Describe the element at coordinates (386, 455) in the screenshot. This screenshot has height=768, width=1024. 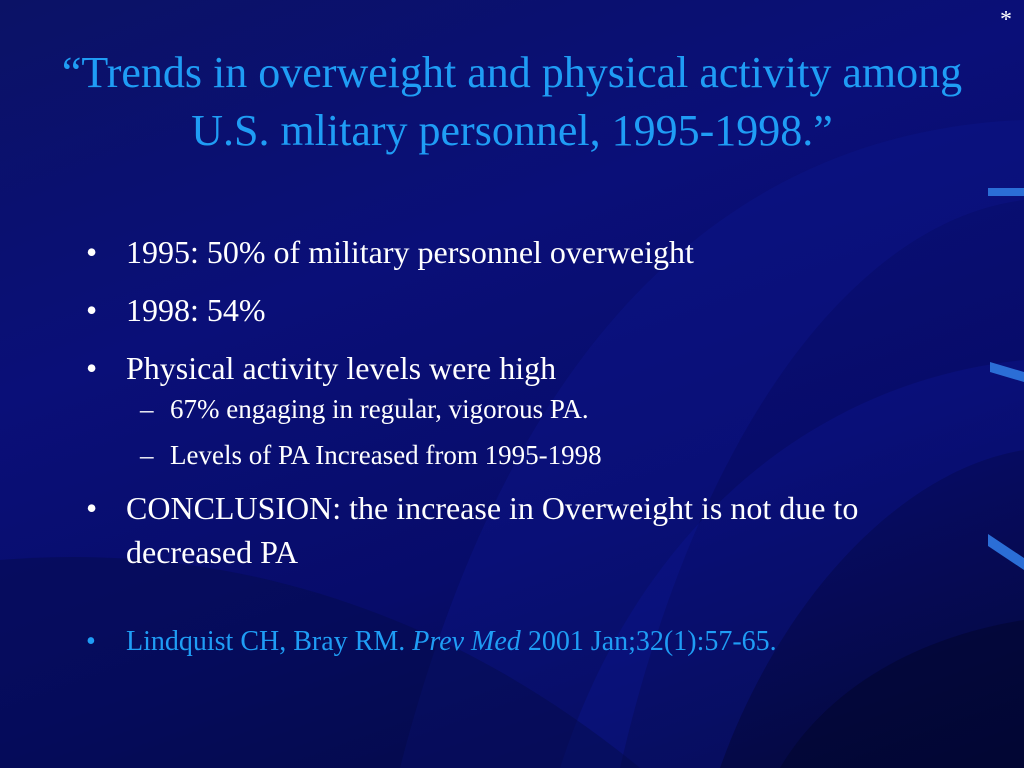
I see `sub-bullet-text: Levels of PA Increased from 1995-1998` at that location.